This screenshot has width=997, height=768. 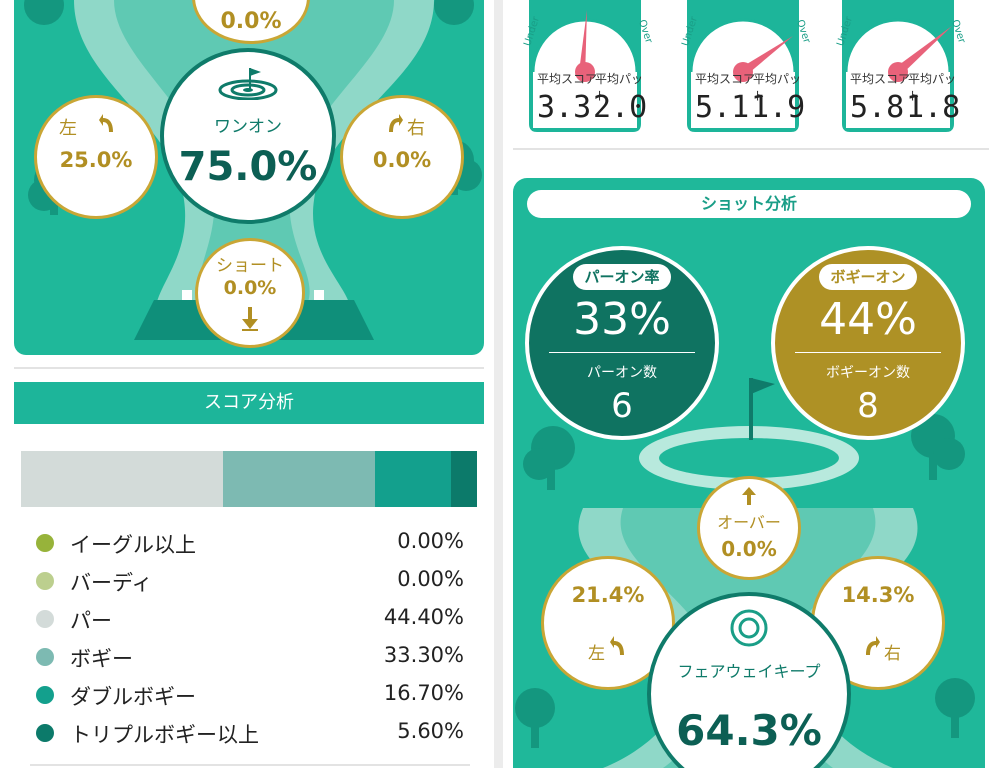 I want to click on right-arrow-icon, so click(x=396, y=123).